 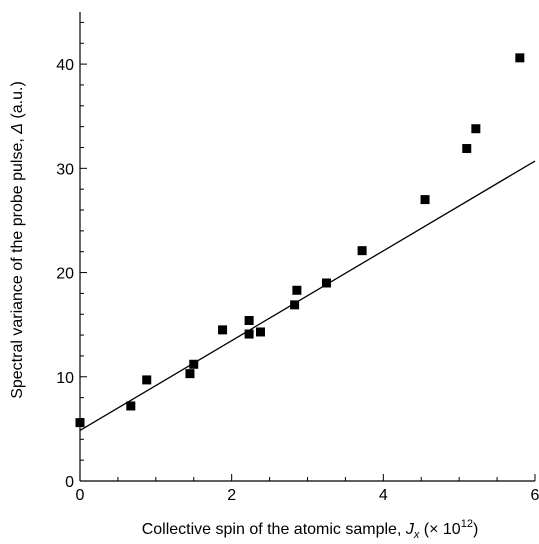 What do you see at coordinates (80, 495) in the screenshot?
I see `x-tick-label: 0` at bounding box center [80, 495].